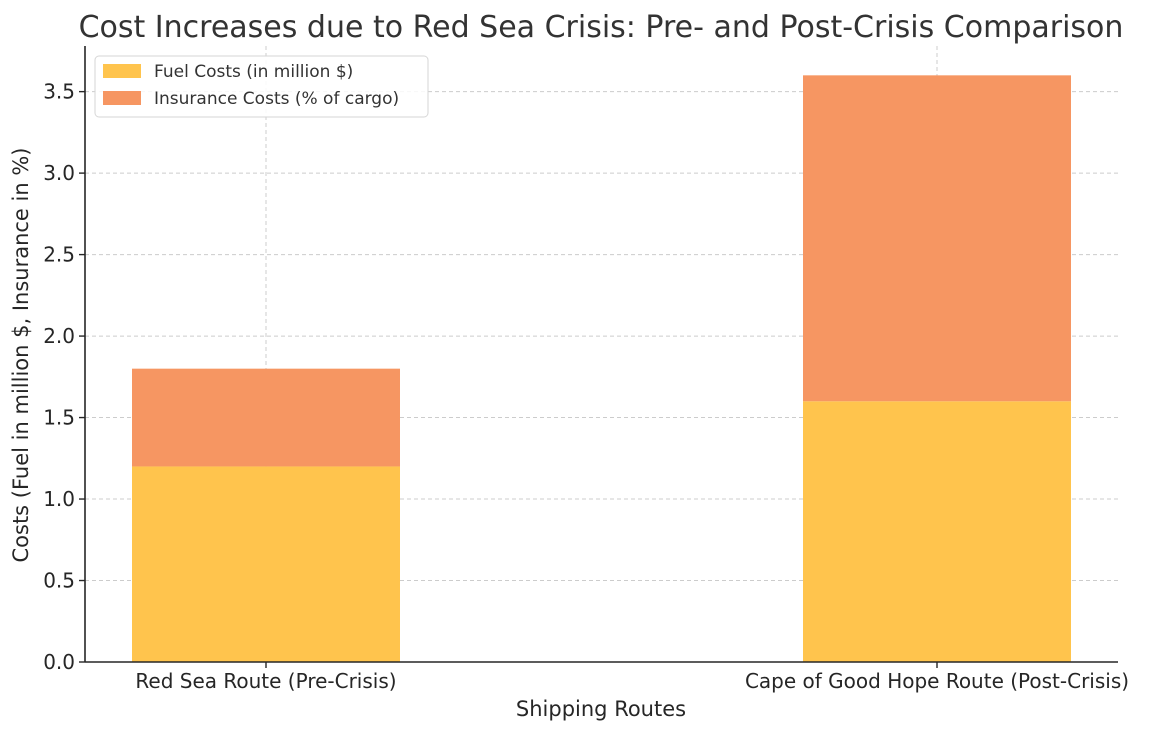 The height and width of the screenshot is (734, 1164). I want to click on y-ticks: 0.0 0.5 1.0 1.5 2.0 2.5 3.0 3.5, so click(64, 377).